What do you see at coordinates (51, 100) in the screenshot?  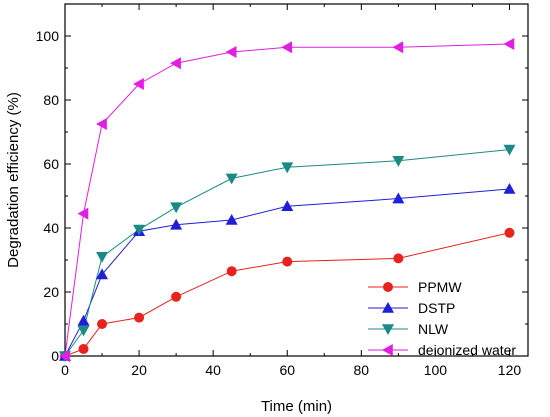 I see `y-tick-label: 80` at bounding box center [51, 100].